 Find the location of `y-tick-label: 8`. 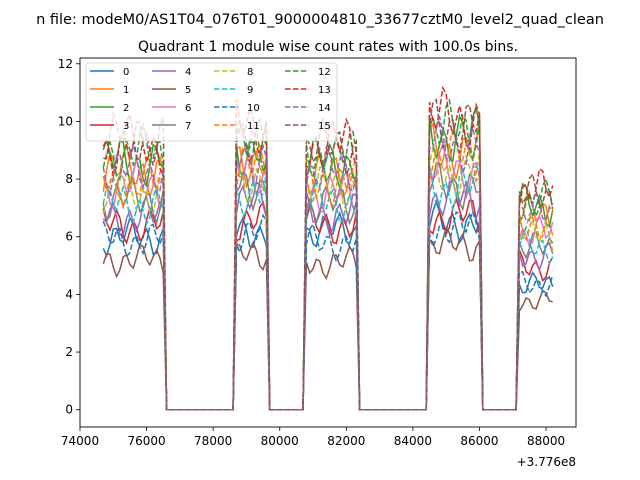

y-tick-label: 8 is located at coordinates (69, 179).